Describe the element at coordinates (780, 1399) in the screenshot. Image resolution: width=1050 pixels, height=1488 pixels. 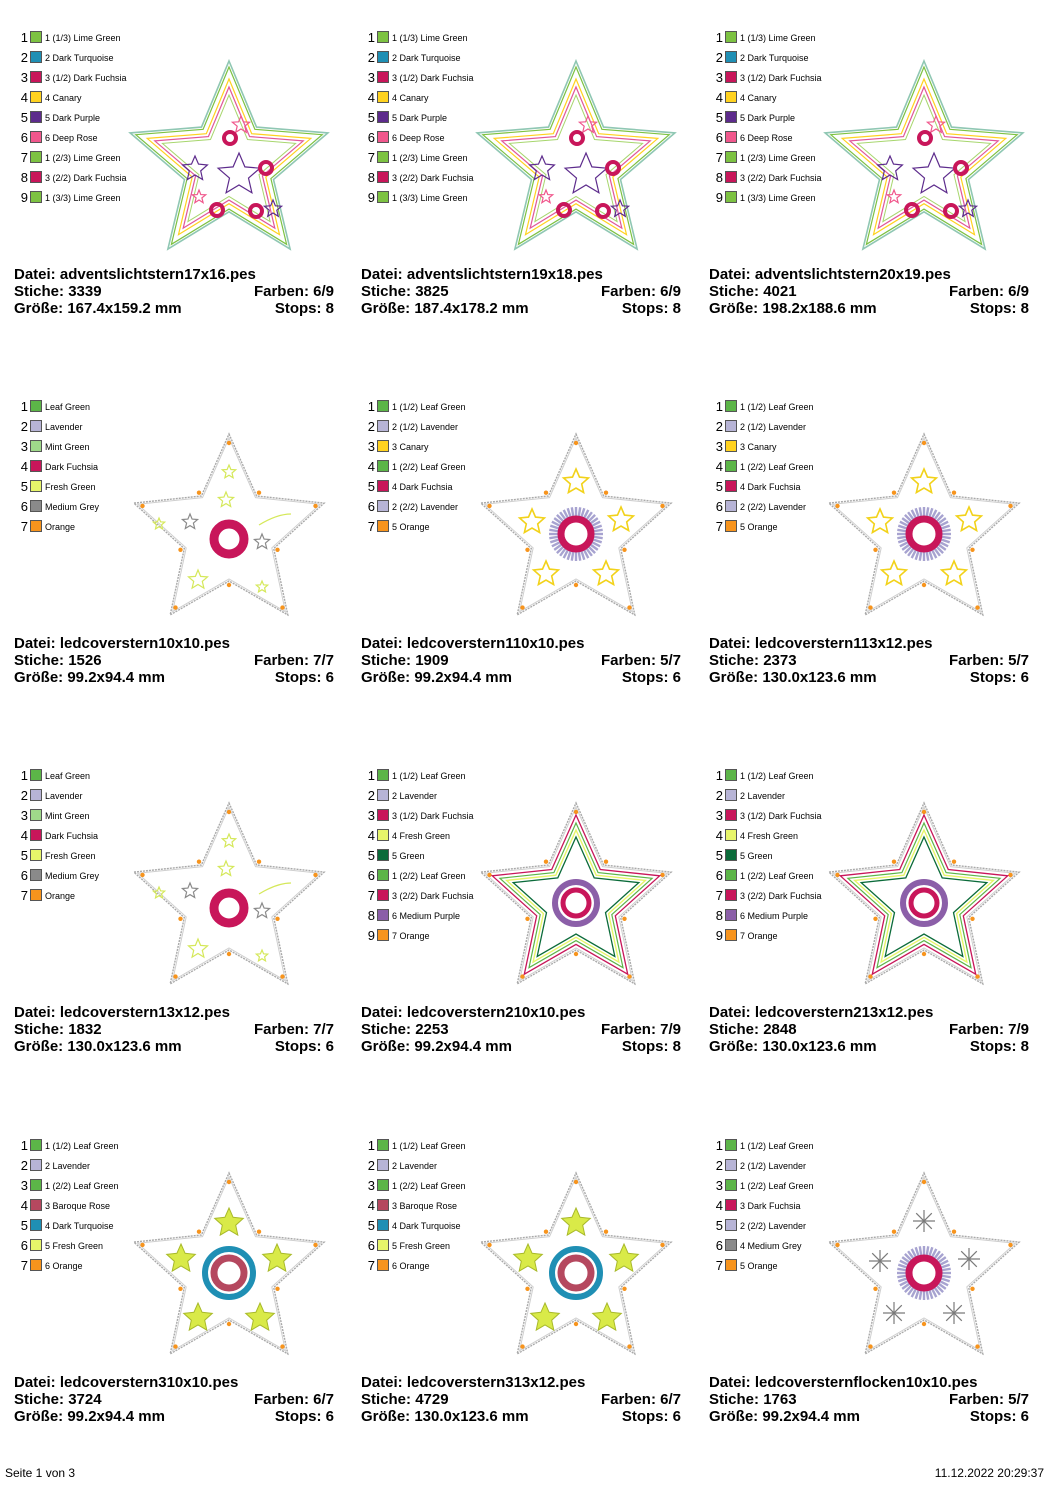
I see `stitch-count: 1763` at that location.